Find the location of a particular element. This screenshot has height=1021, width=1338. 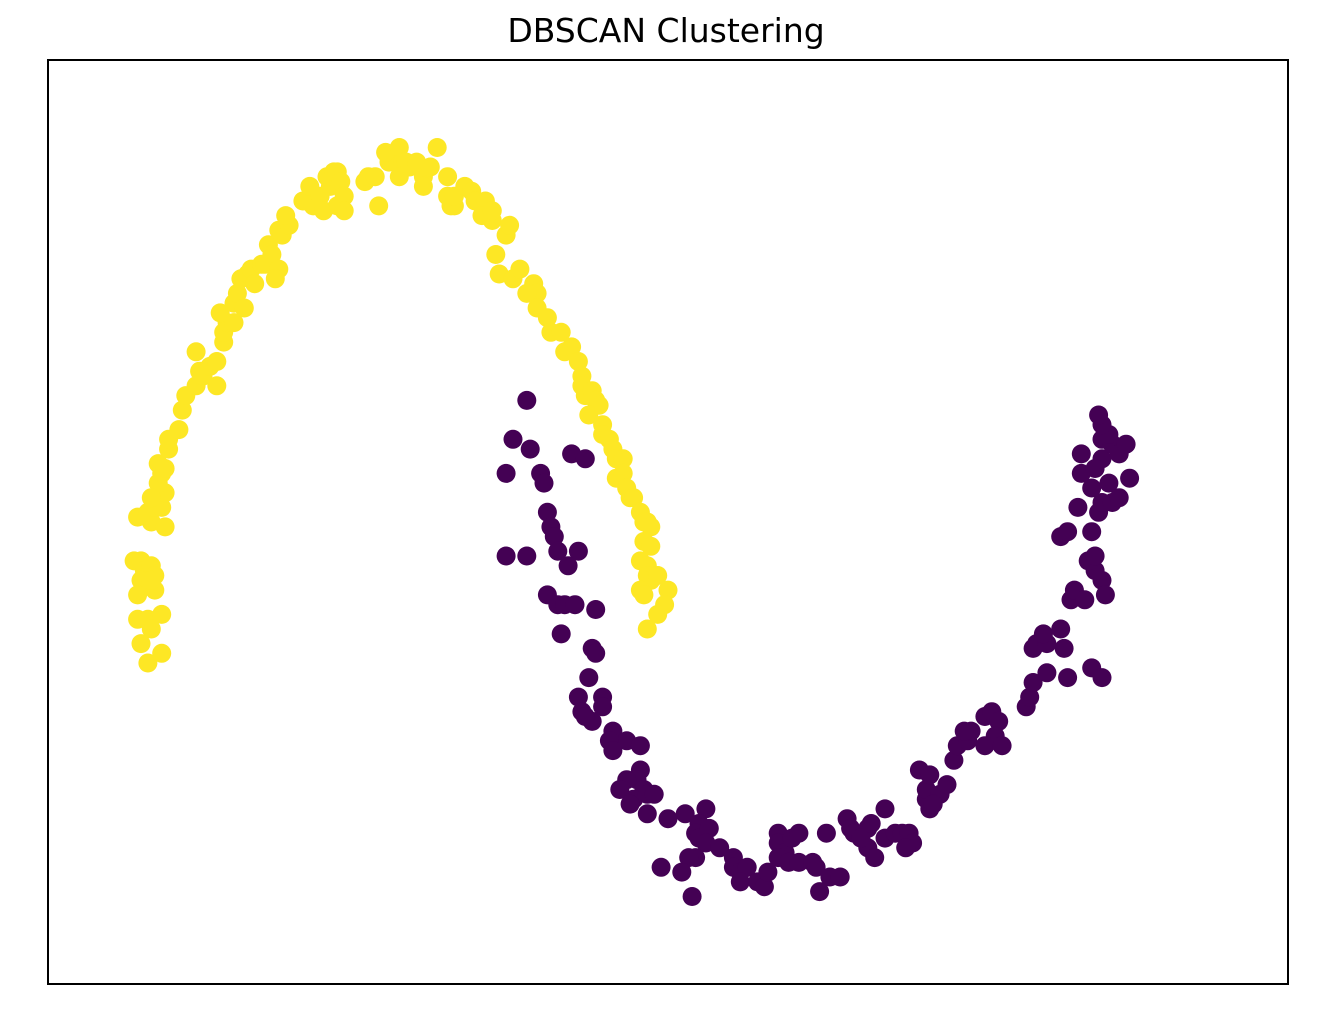

chart-title: DBSCAN Clustering is located at coordinates (665, 30).